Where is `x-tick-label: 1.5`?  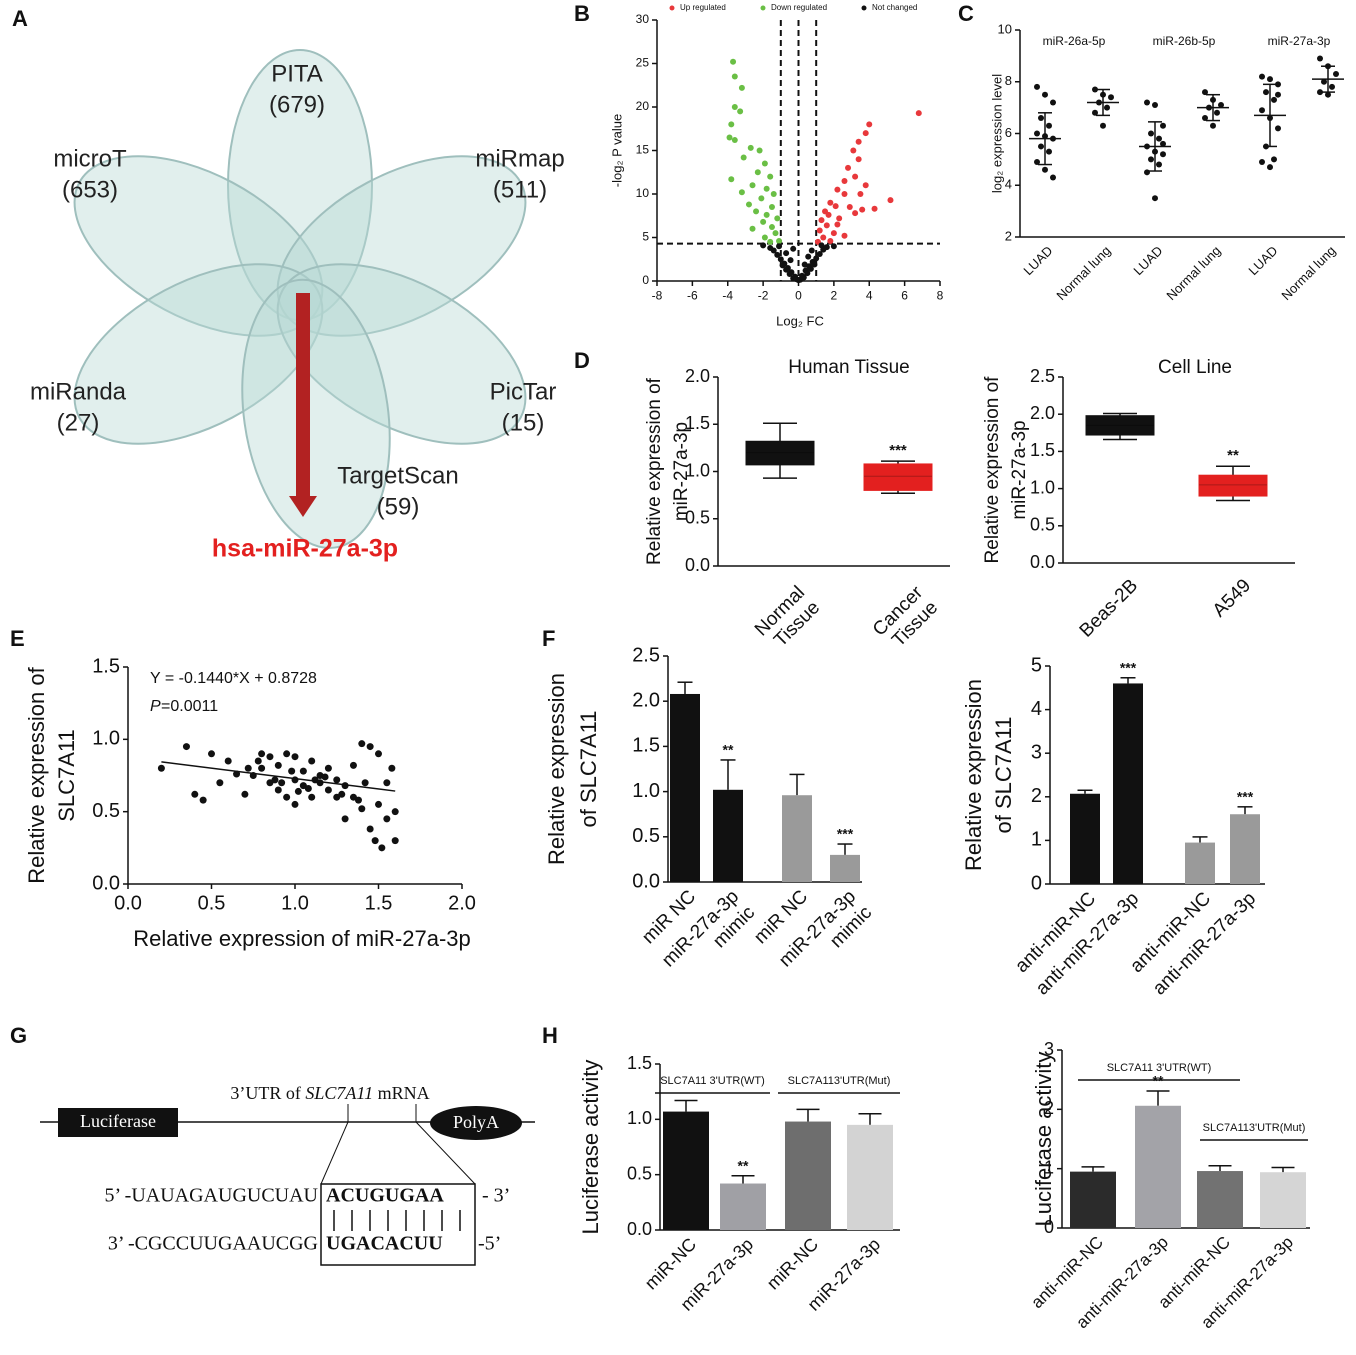
x-tick-label: 1.5 is located at coordinates (379, 903).